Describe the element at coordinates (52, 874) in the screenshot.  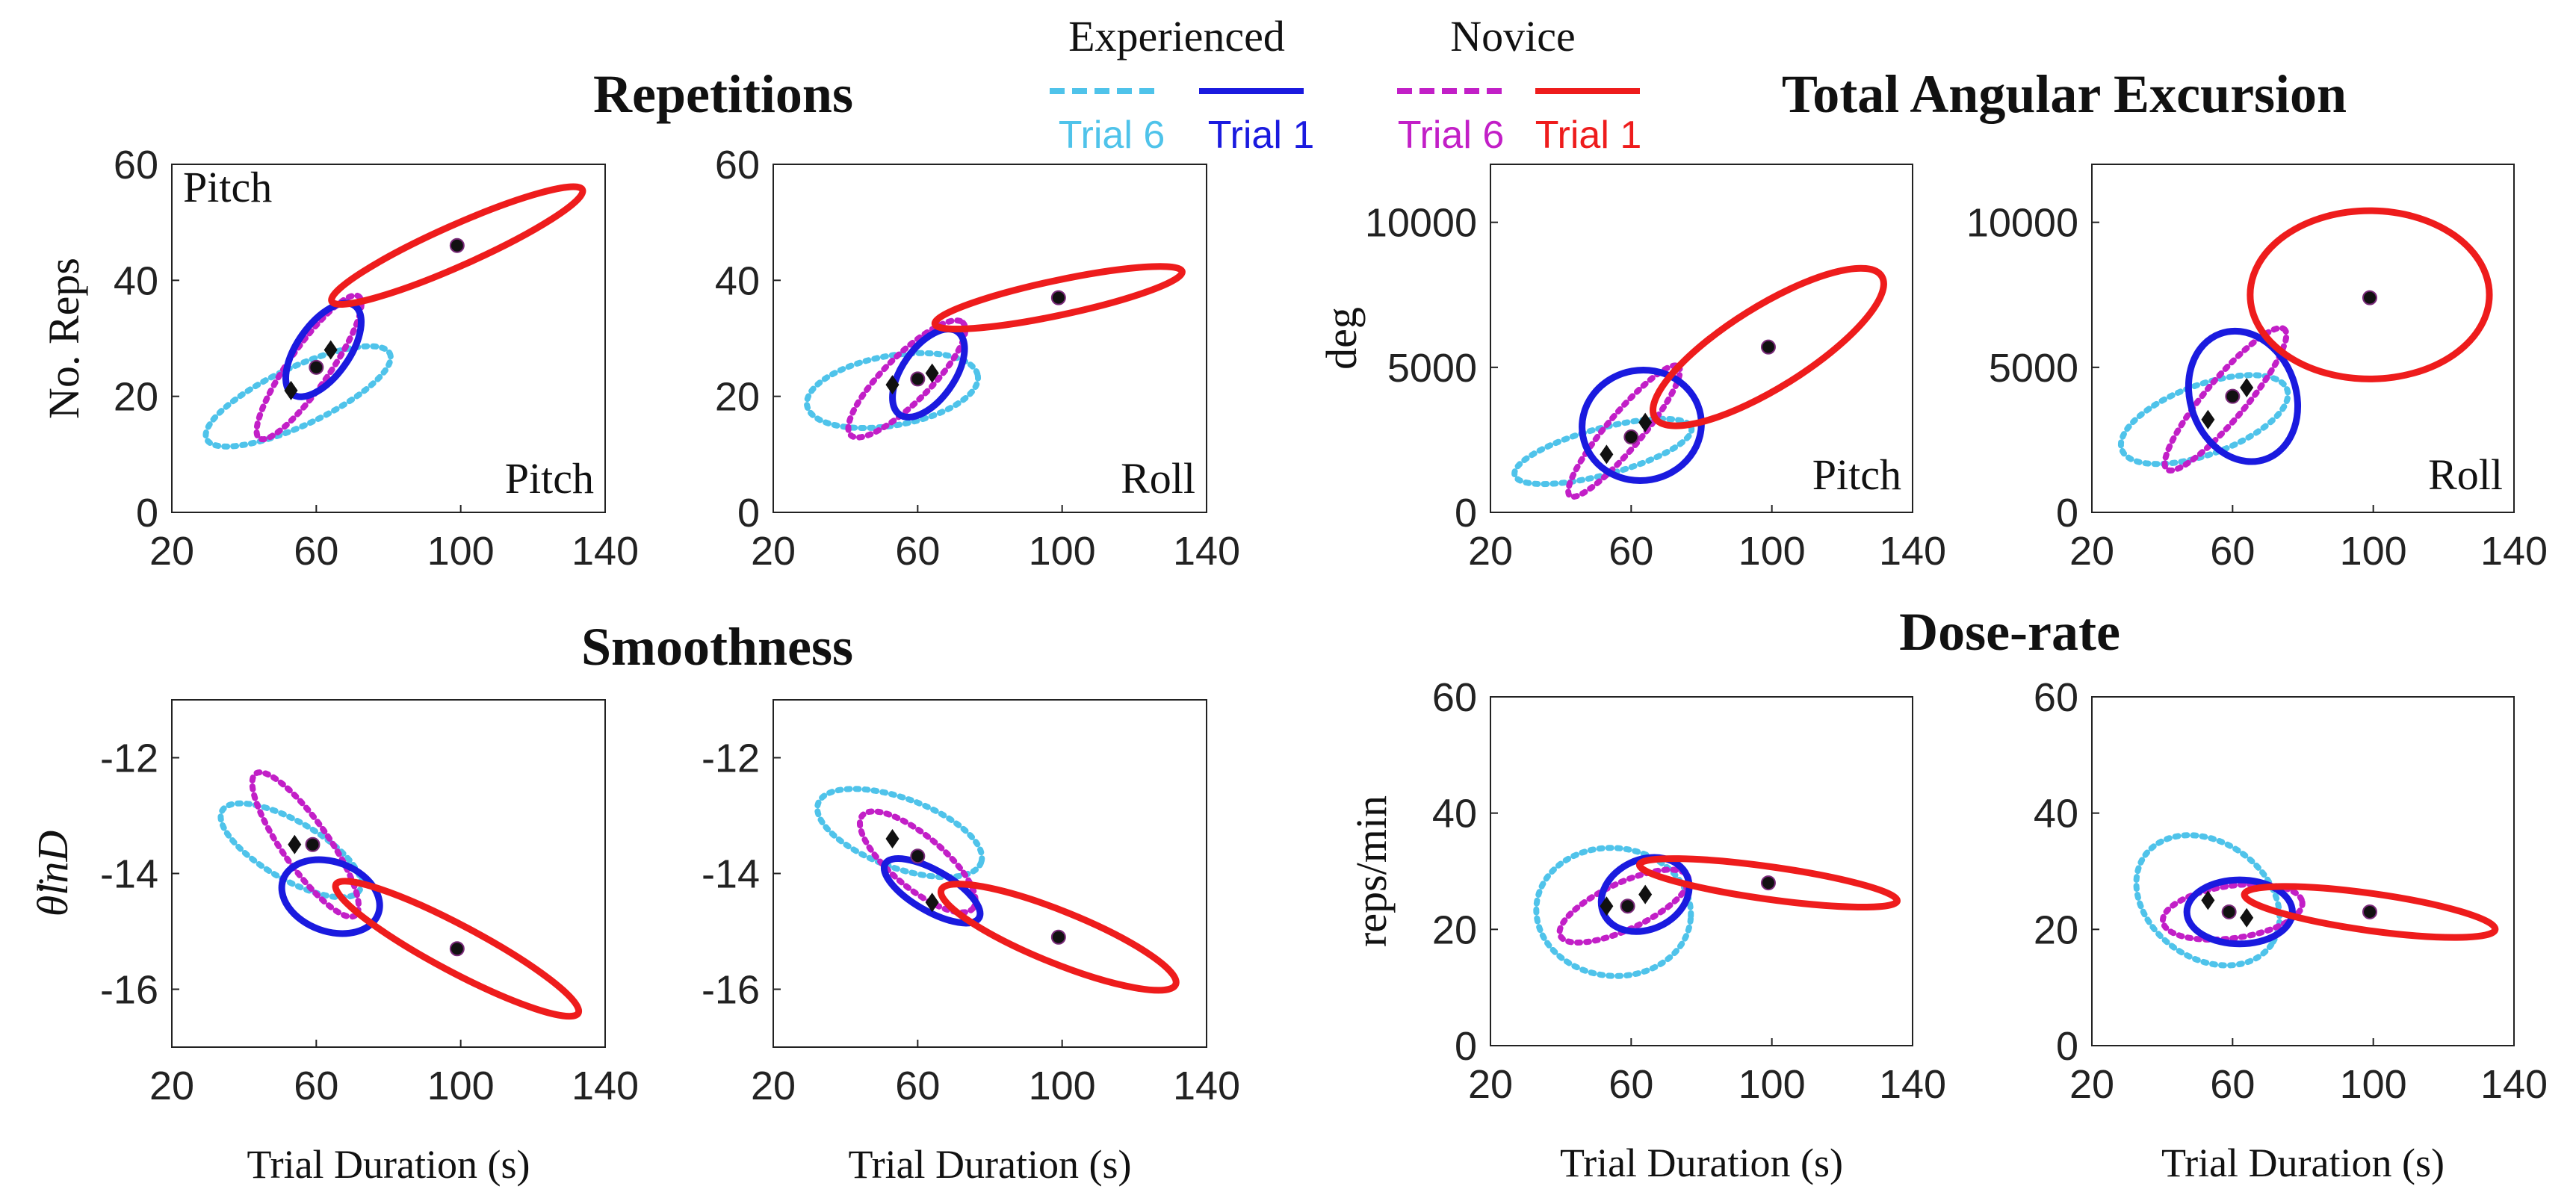
I see `y-axis-label: θ̈lnD` at that location.